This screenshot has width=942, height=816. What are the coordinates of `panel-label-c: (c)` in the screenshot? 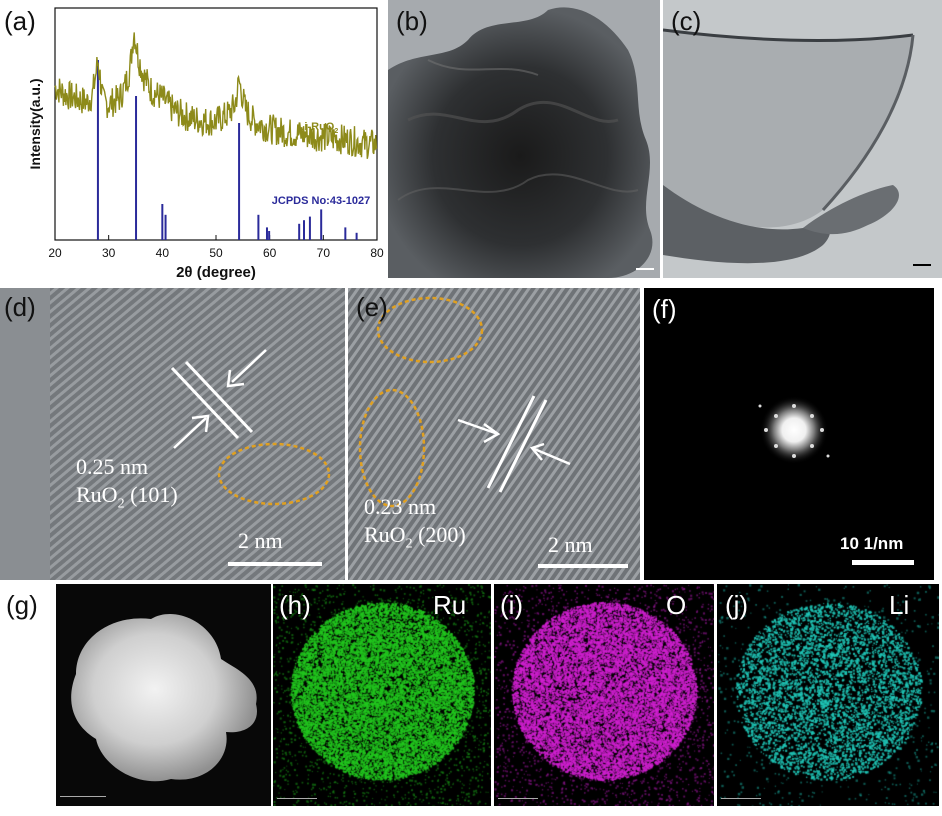 It's located at (686, 21).